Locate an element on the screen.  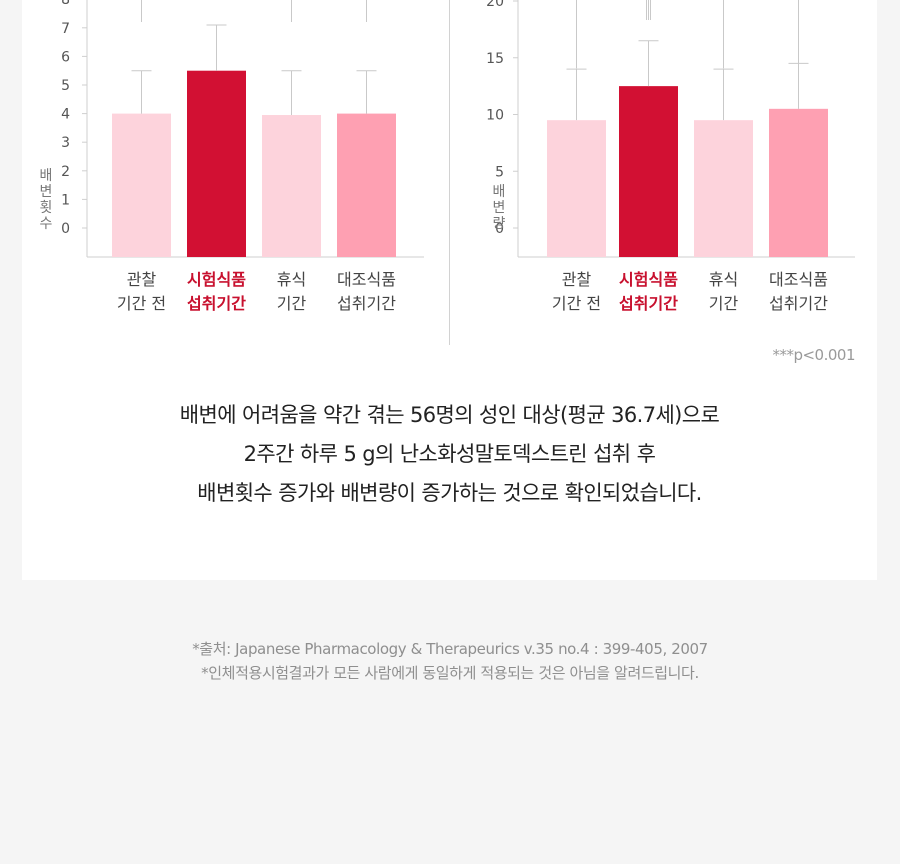
y-tick-label: 10 is located at coordinates (495, 116).